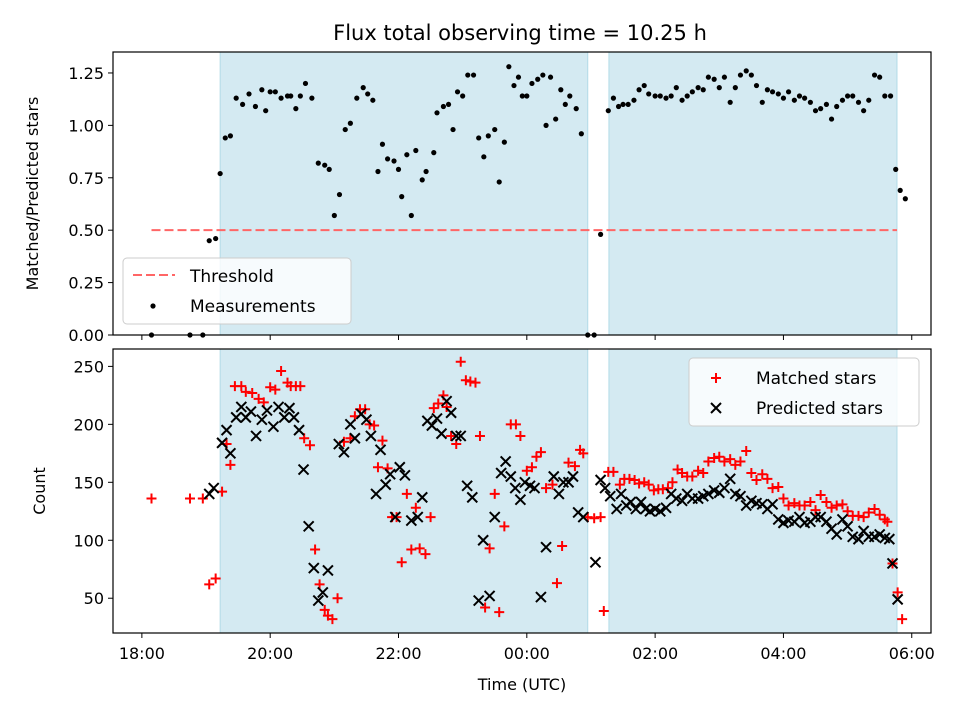 Image resolution: width=960 pixels, height=720 pixels. Describe the element at coordinates (86, 73) in the screenshot. I see `y-tick-label: 1.25` at that location.